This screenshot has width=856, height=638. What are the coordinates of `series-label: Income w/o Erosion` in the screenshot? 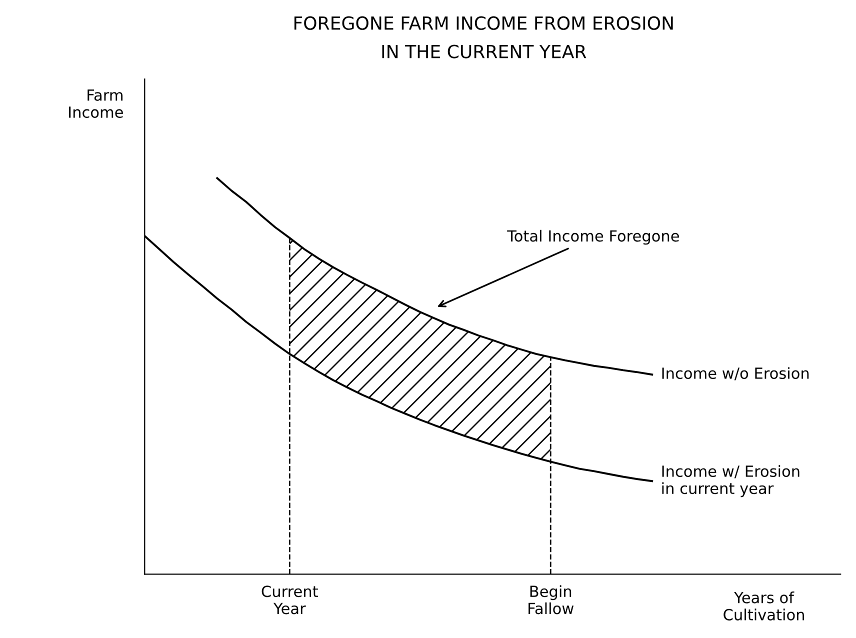 It's located at (735, 373).